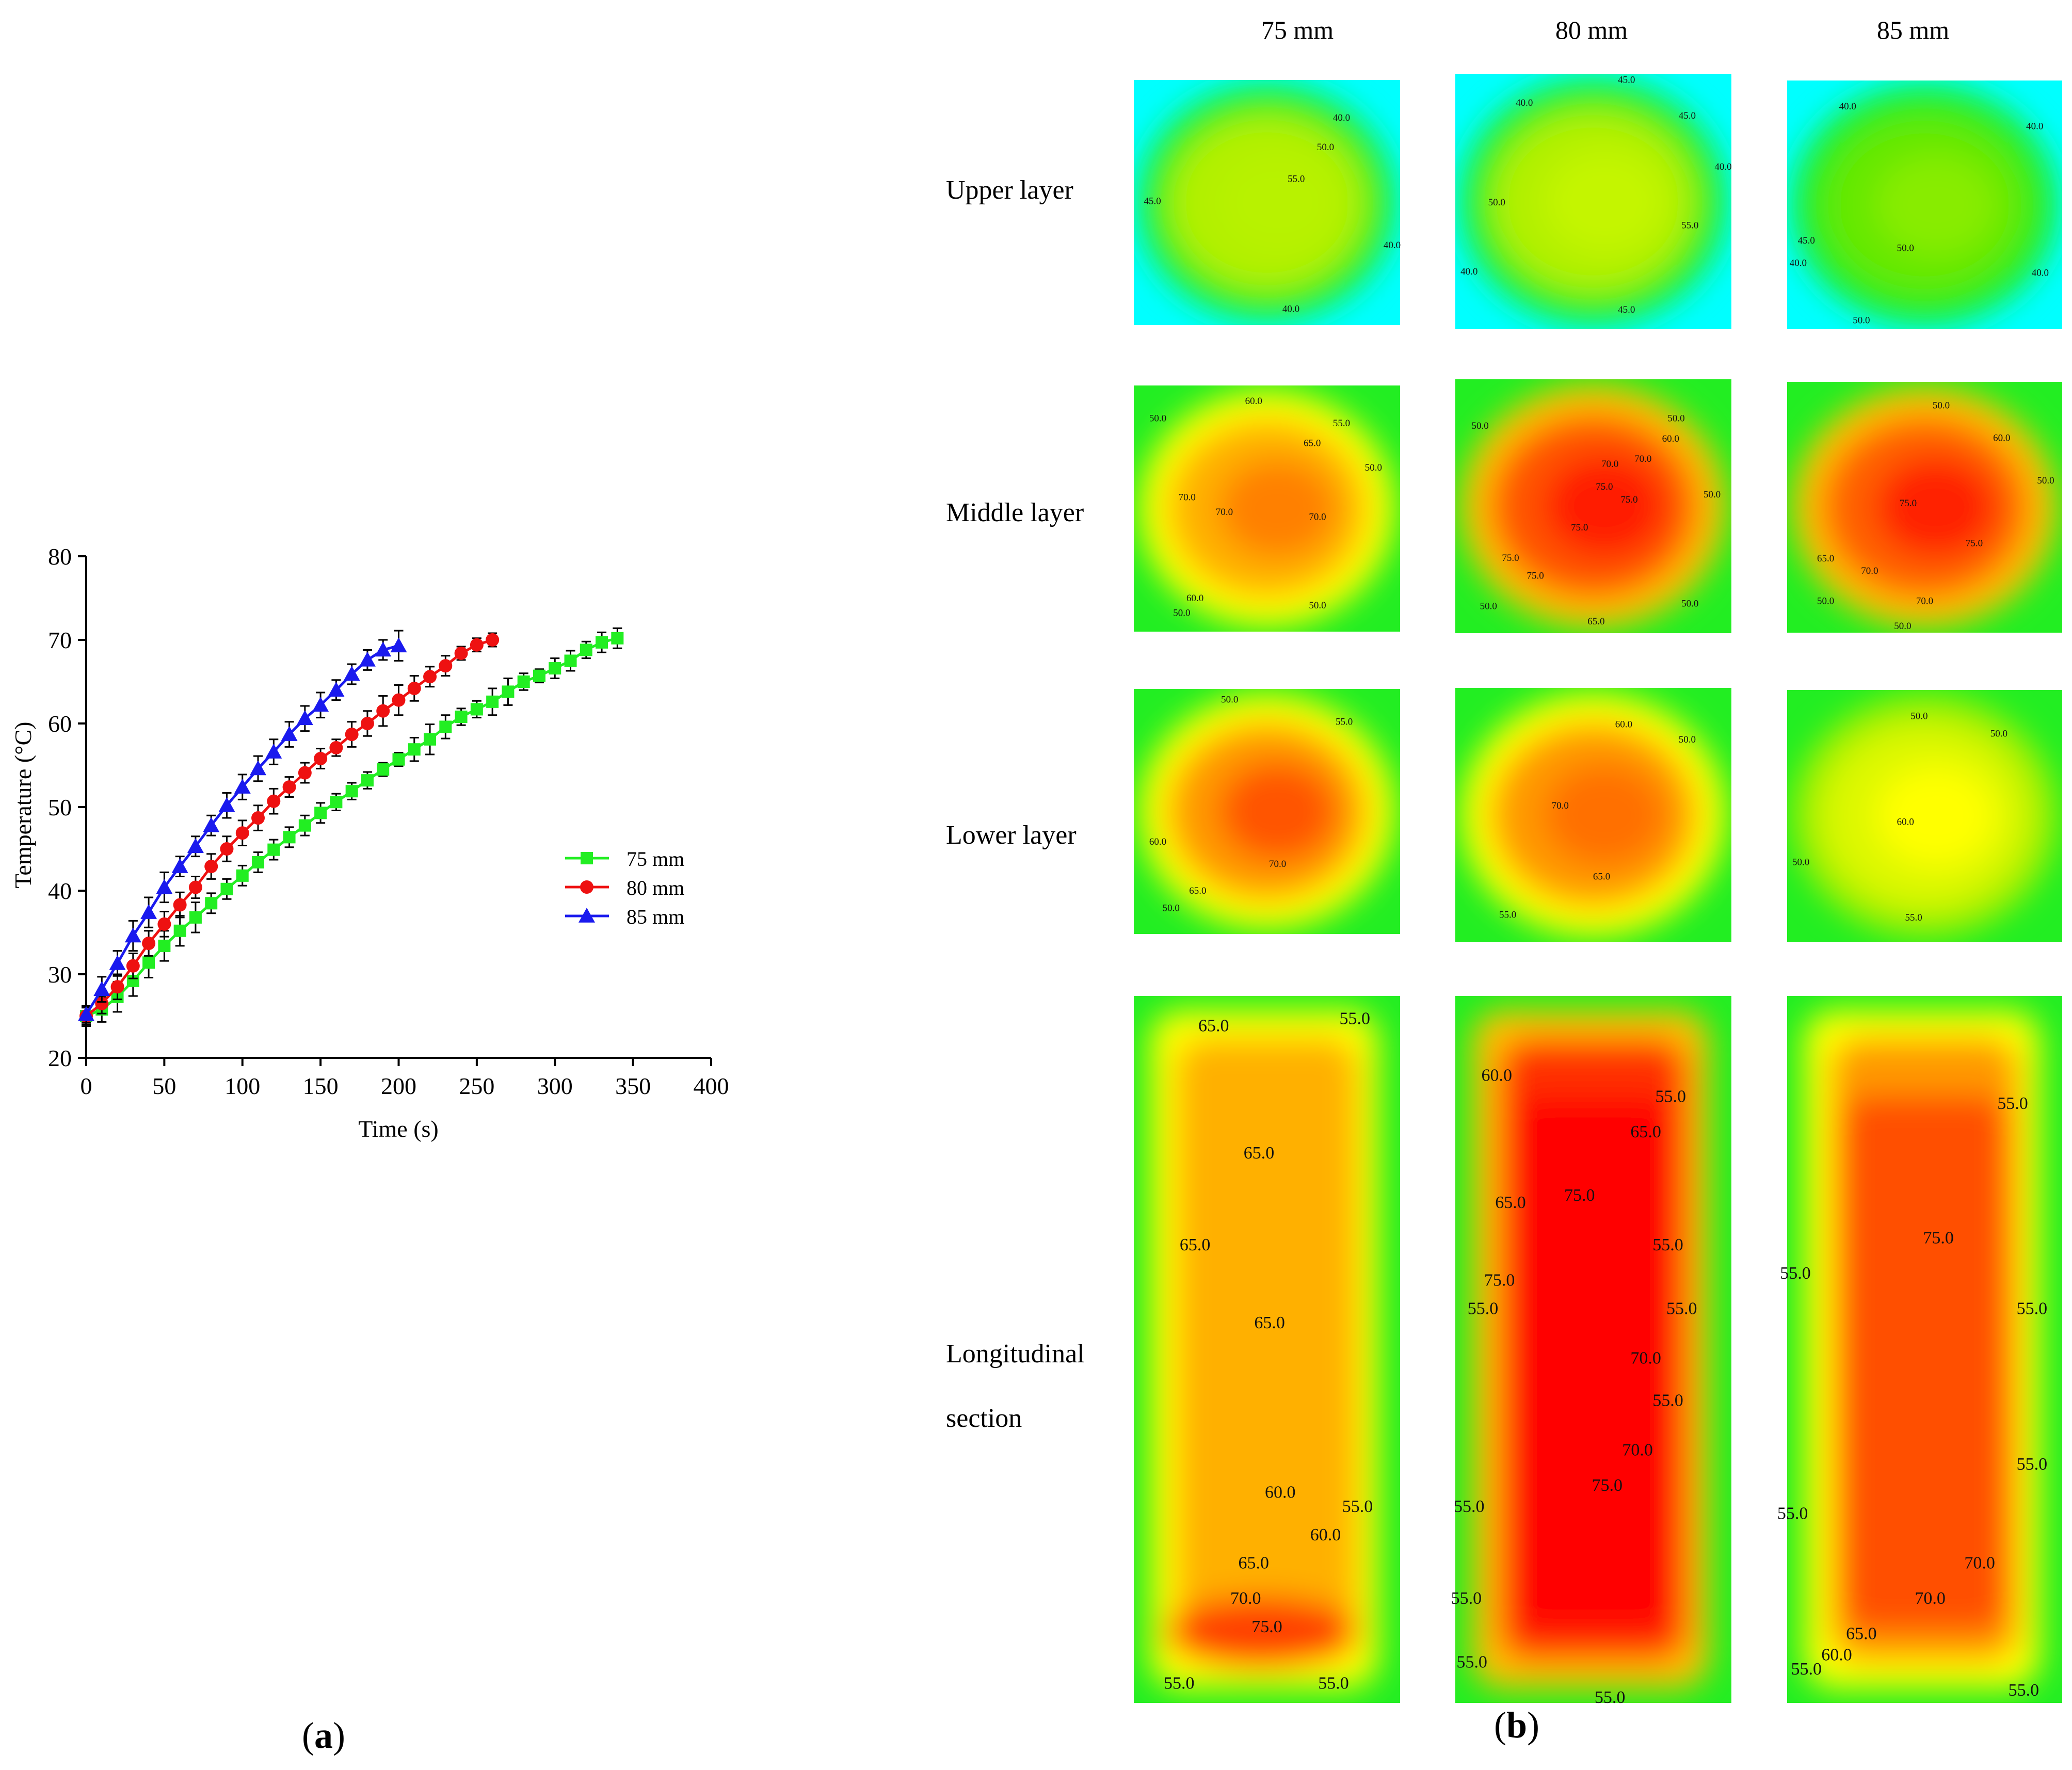 This screenshot has height=1770, width=2072. Describe the element at coordinates (23, 805) in the screenshot. I see `y-axis-label: Temperature (°C)` at that location.